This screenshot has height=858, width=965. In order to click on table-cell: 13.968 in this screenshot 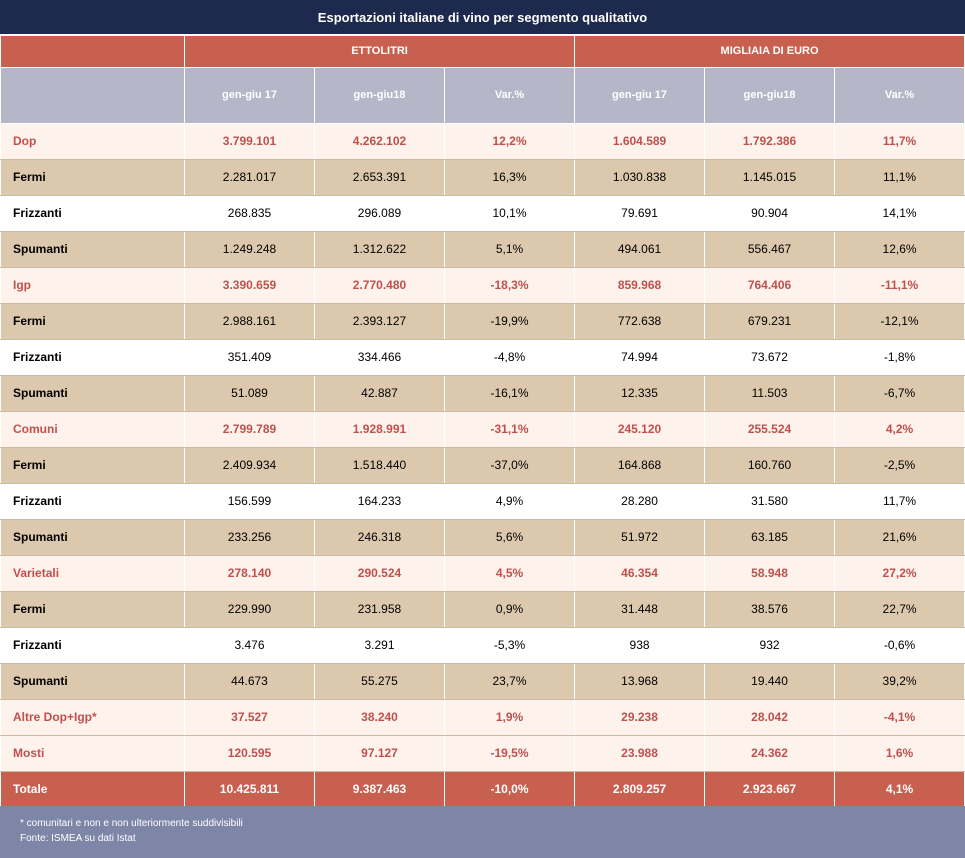, I will do `click(640, 681)`.